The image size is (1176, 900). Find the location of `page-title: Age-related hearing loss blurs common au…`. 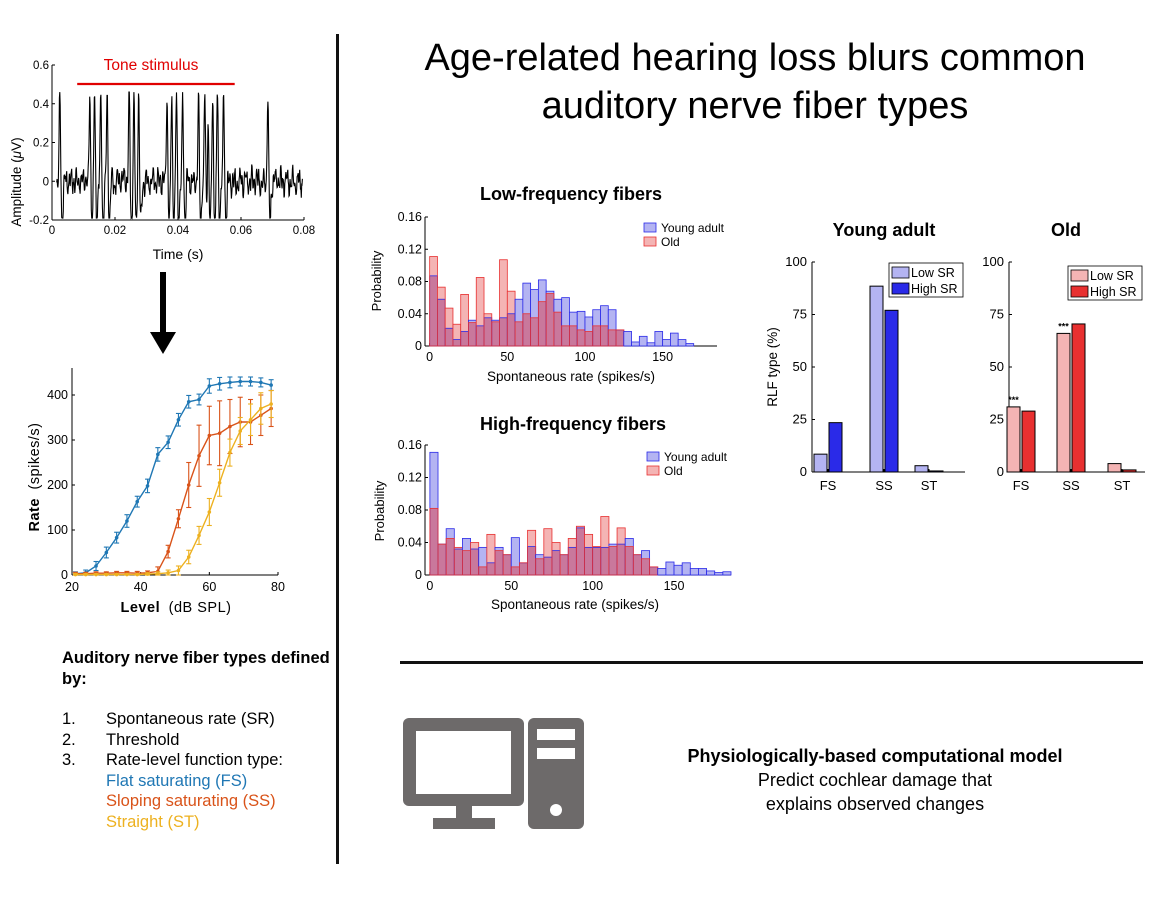

page-title: Age-related hearing loss blurs common au… is located at coordinates (755, 82).